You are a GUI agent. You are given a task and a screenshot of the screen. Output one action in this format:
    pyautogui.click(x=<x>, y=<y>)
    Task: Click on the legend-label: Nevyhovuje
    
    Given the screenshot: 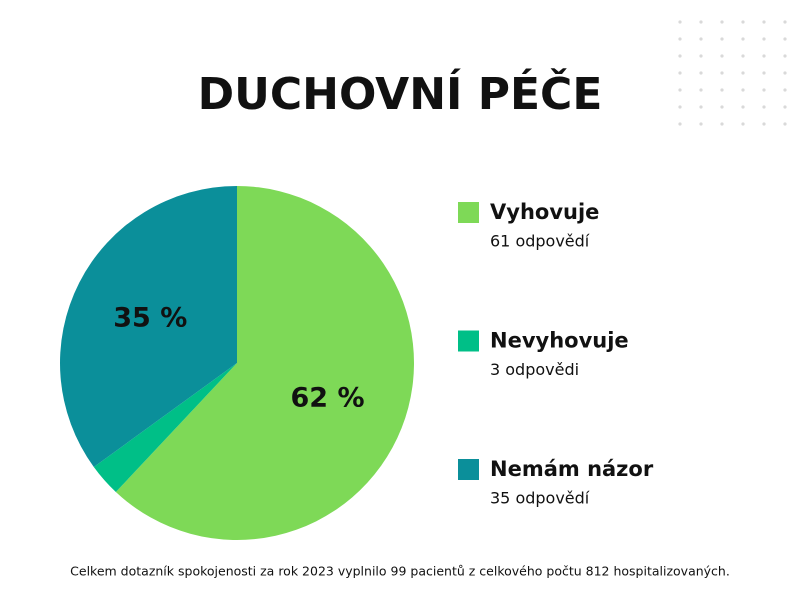 What is the action you would take?
    pyautogui.click(x=559, y=341)
    